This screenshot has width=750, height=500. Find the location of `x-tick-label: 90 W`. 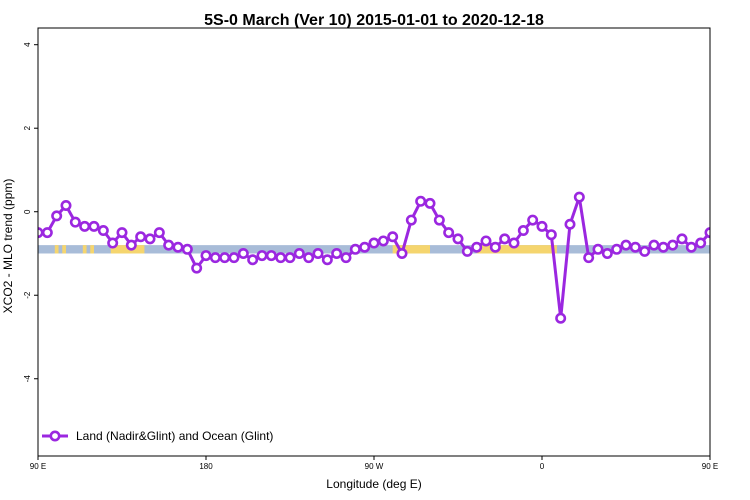

x-tick-label: 90 W is located at coordinates (374, 466).